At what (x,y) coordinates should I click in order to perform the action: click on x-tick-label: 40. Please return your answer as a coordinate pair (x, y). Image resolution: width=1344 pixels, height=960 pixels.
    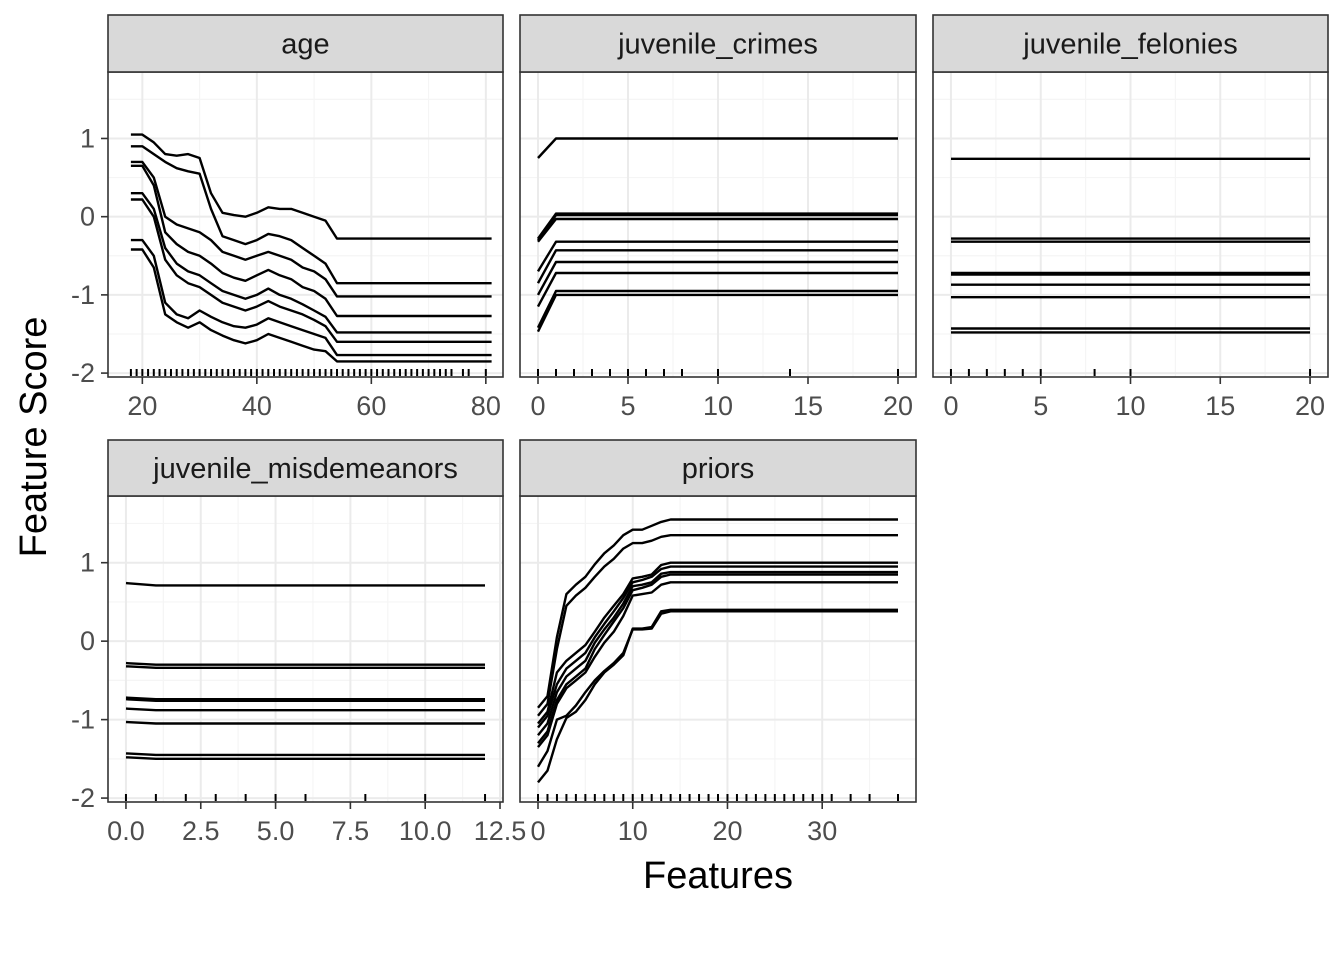
    Looking at the image, I should click on (257, 406).